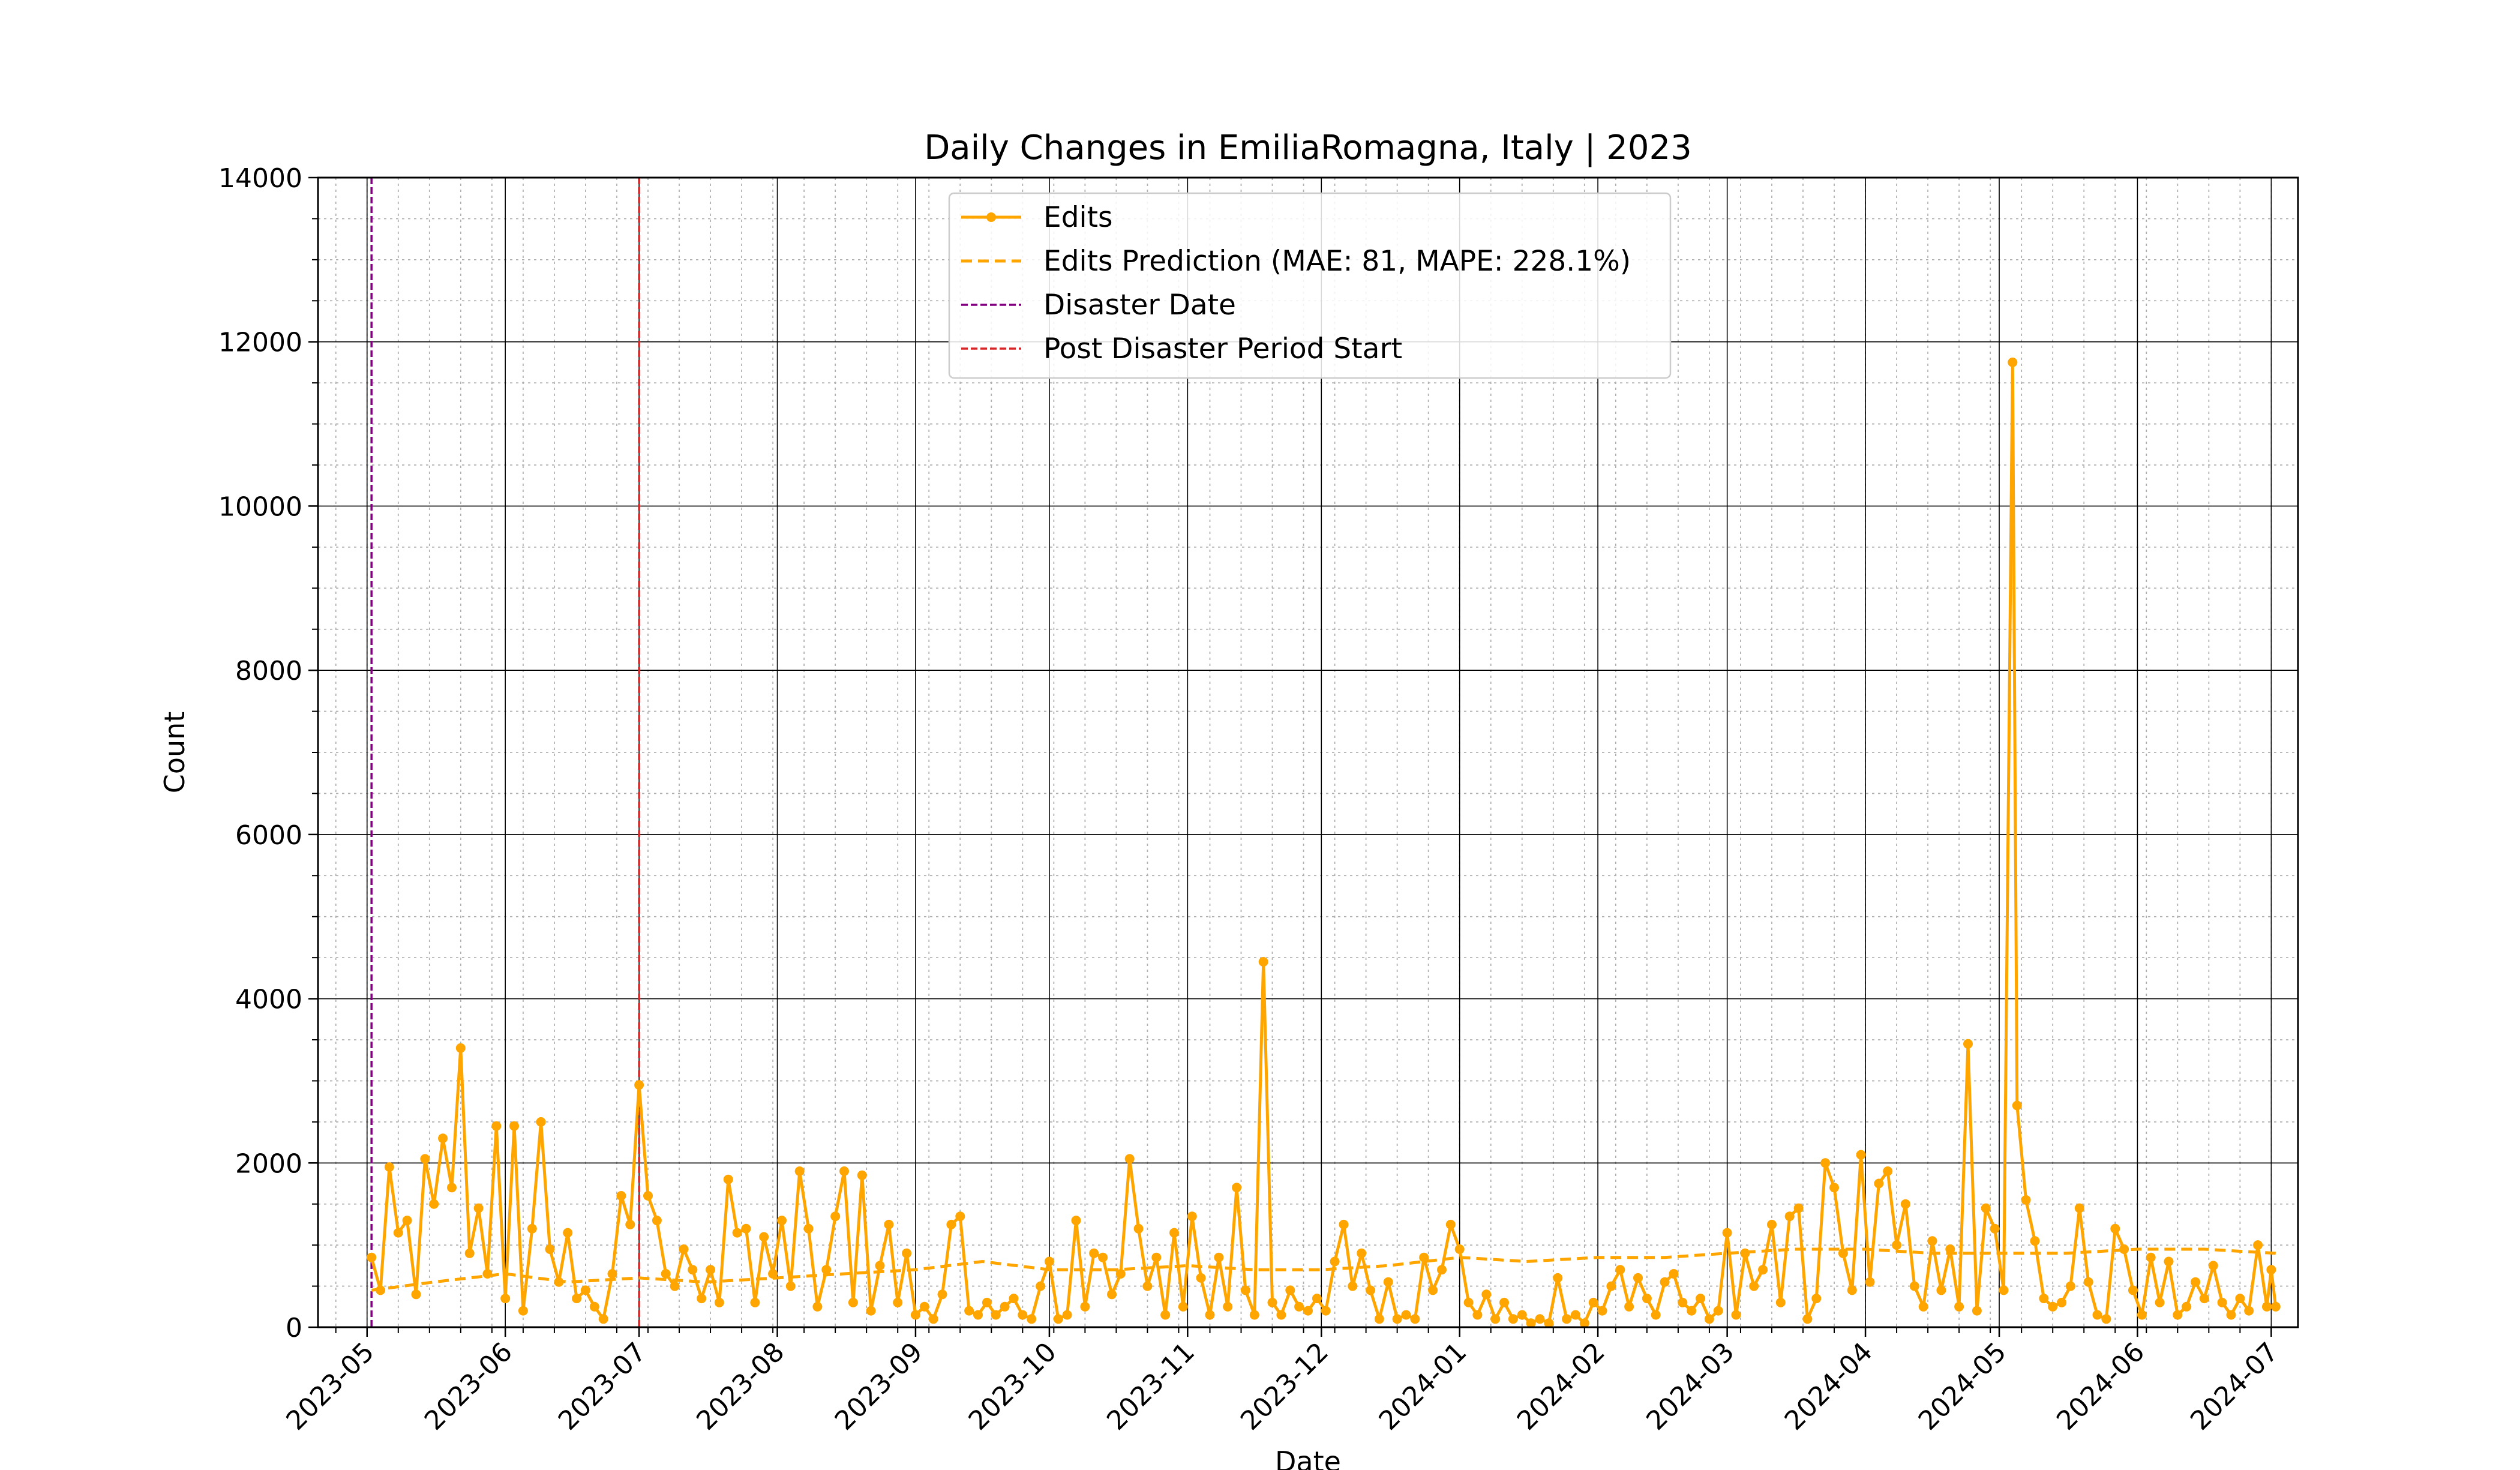 This screenshot has width=2520, height=1470. What do you see at coordinates (268, 753) in the screenshot?
I see `y-axis-ticks: 0 2000 4000 6000 8000 10000 12000 14000` at bounding box center [268, 753].